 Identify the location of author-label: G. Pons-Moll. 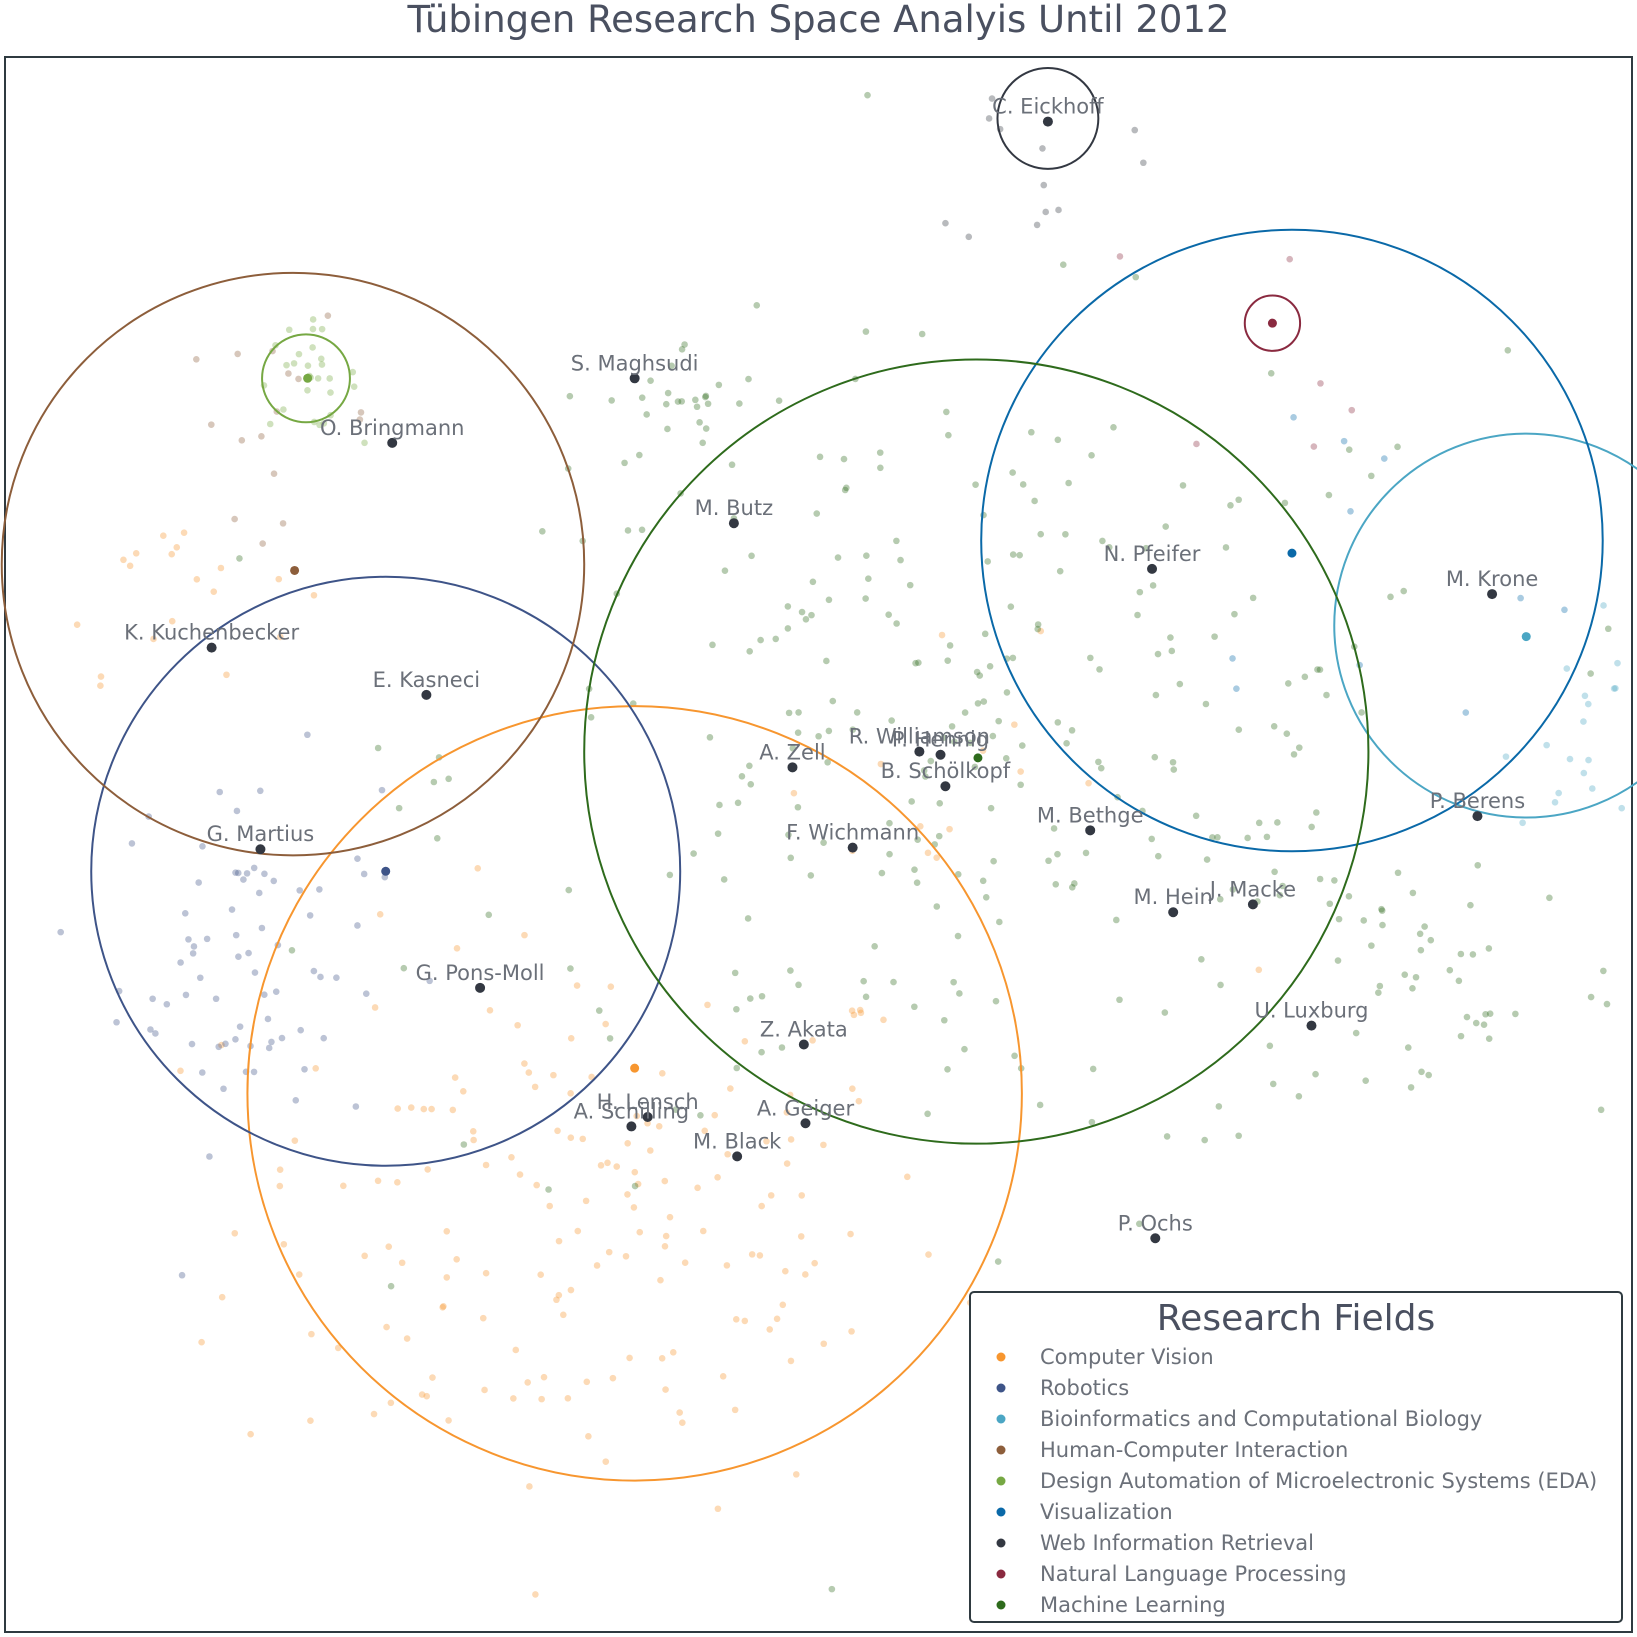
(480, 973).